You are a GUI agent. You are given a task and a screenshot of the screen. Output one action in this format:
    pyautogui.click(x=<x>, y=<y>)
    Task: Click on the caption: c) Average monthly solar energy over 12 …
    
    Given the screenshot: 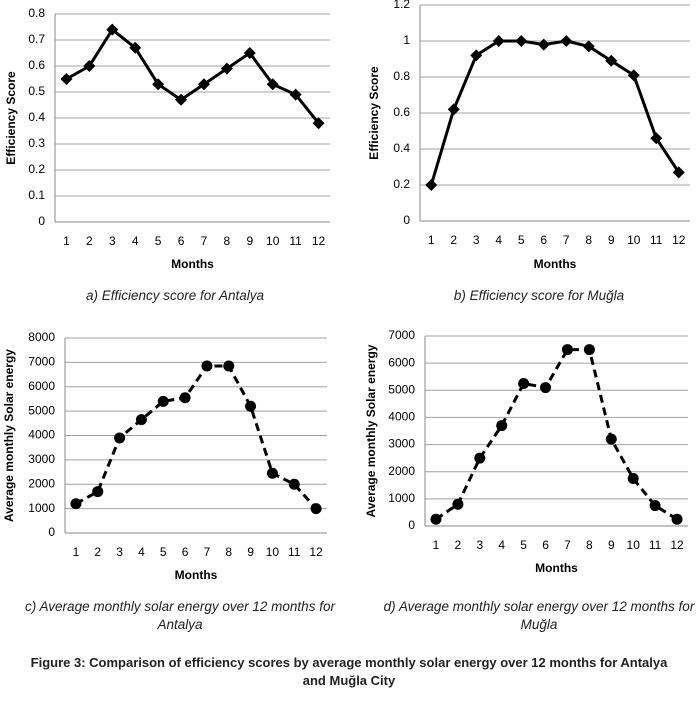 What is the action you would take?
    pyautogui.click(x=180, y=615)
    